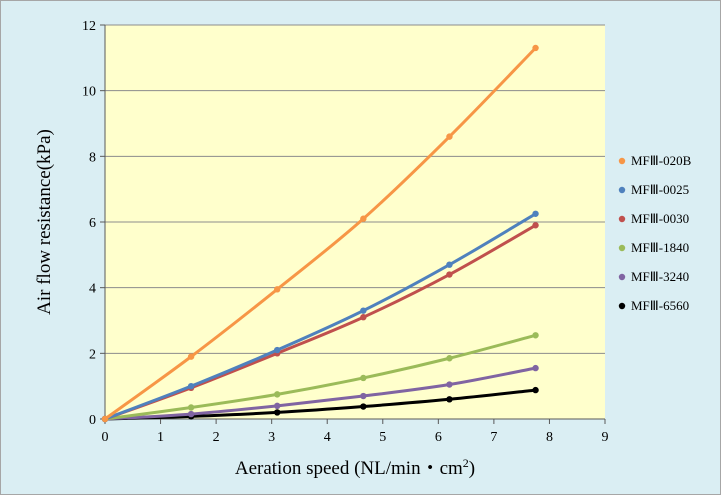 The height and width of the screenshot is (495, 721). I want to click on x-tick-label: 1, so click(160, 437).